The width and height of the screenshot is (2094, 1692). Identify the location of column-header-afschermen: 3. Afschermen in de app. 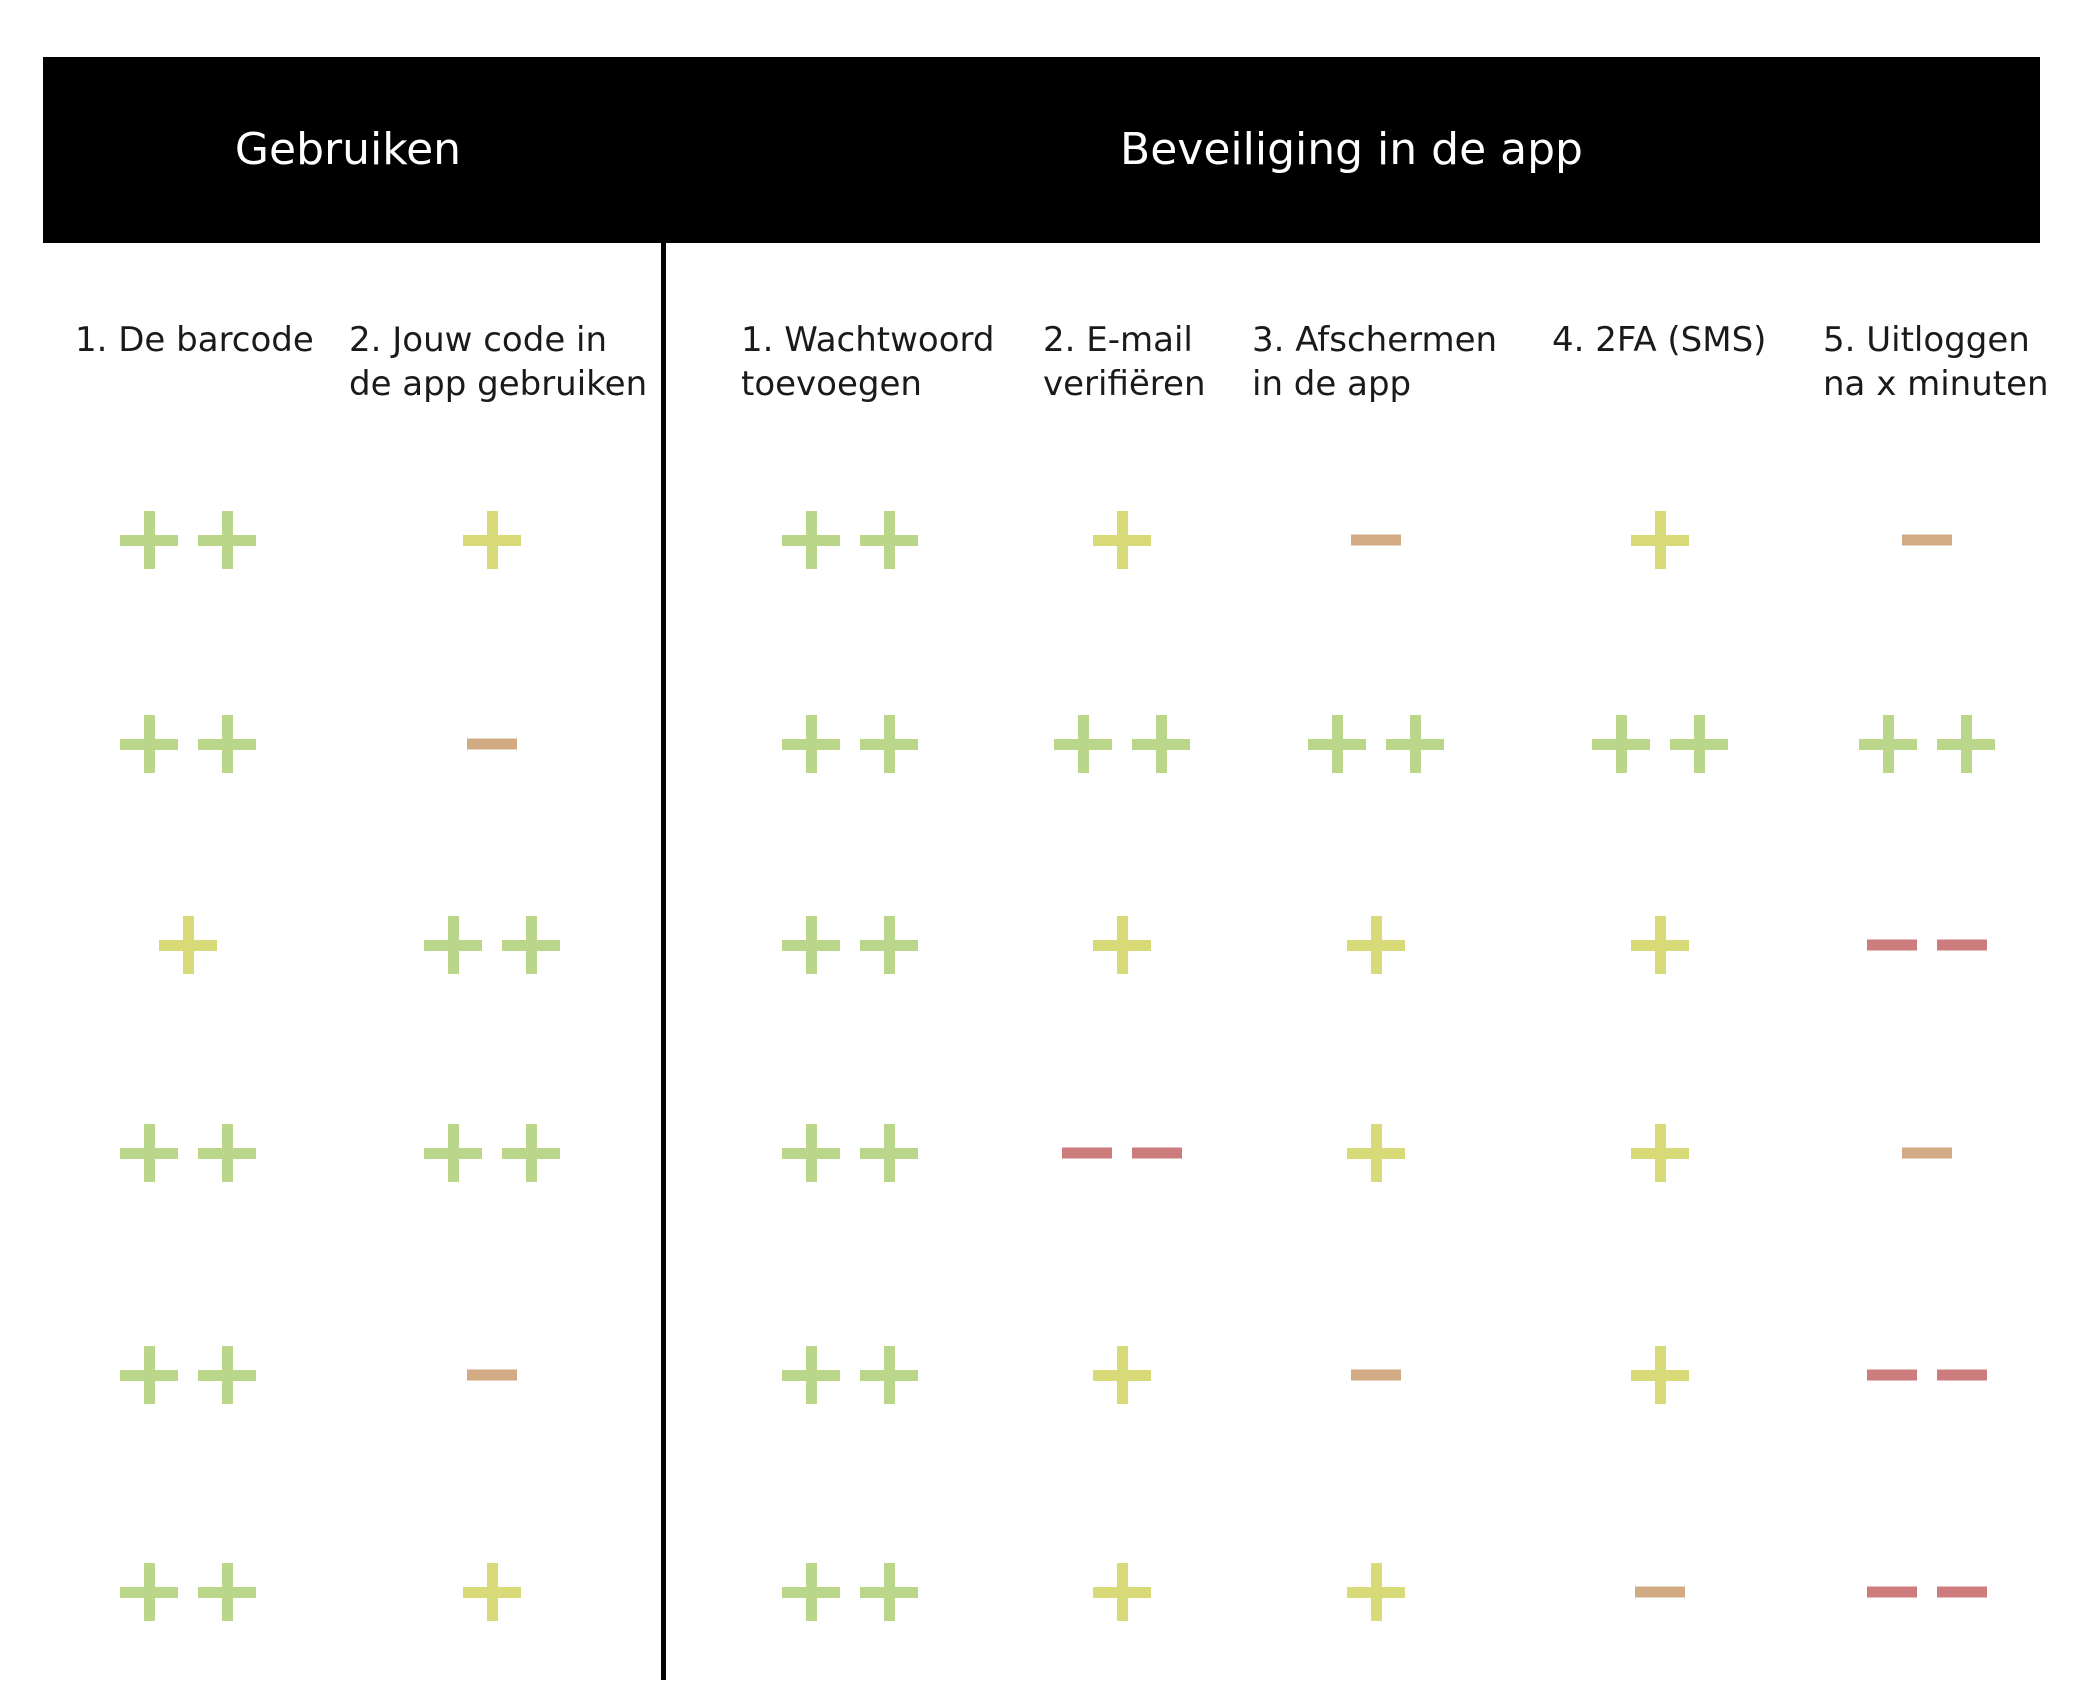
(1375, 362).